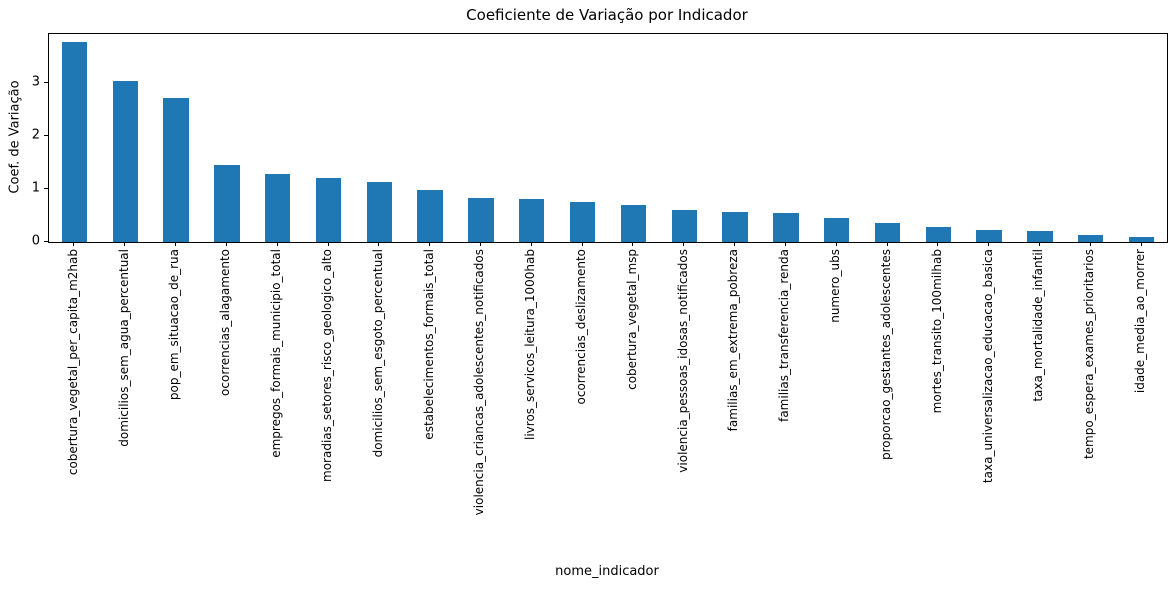 Image resolution: width=1176 pixels, height=590 pixels. Describe the element at coordinates (176, 170) in the screenshot. I see `bar-pop_em_situacao_de_rua` at that location.